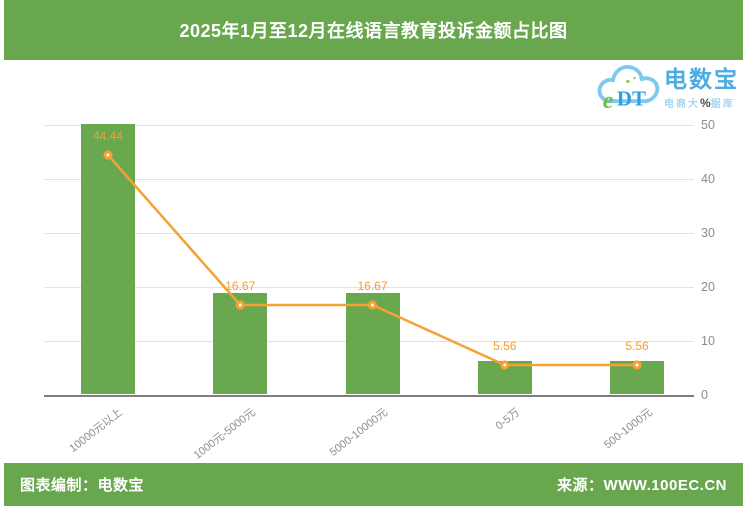  I want to click on logo-dt-glyph: DT, so click(631, 99).